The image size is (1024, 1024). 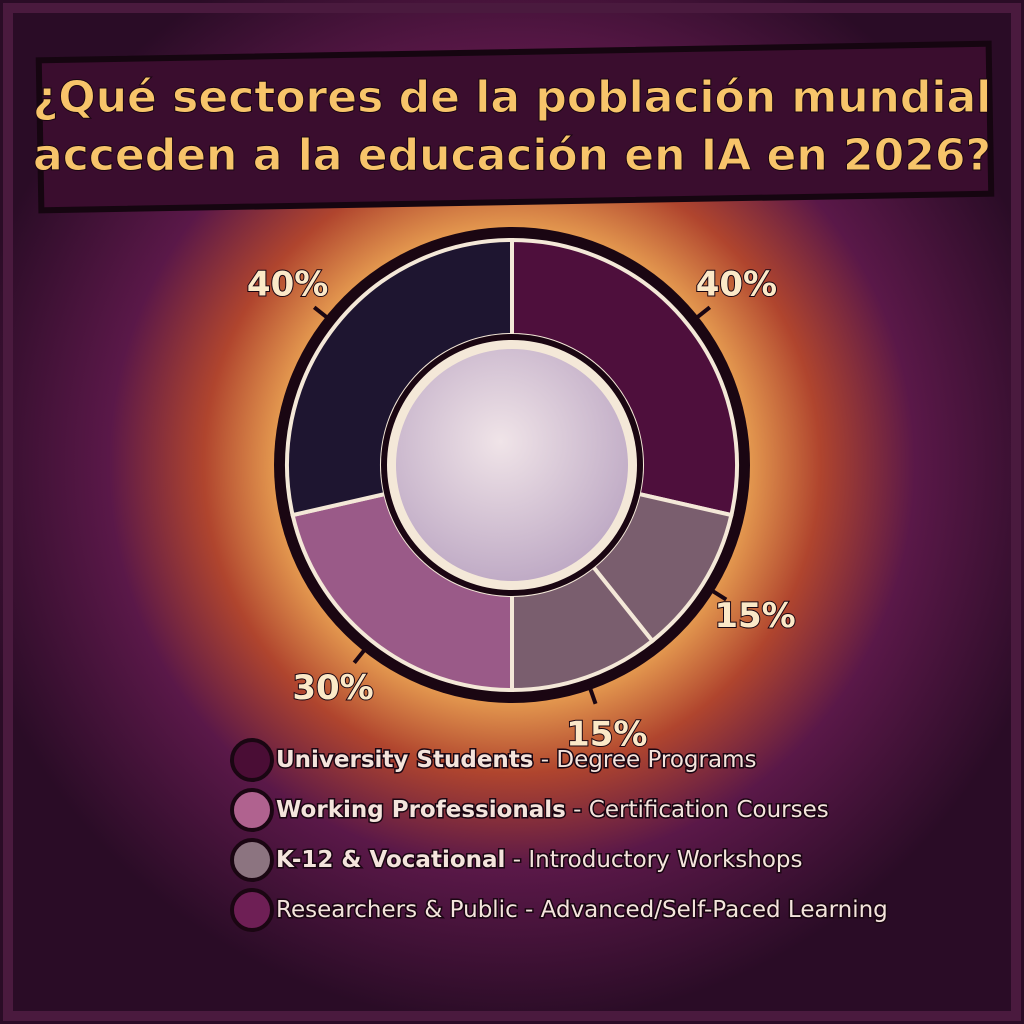 I want to click on chart-title: ¿Qué sectores de la población mundial, so click(x=512, y=97).